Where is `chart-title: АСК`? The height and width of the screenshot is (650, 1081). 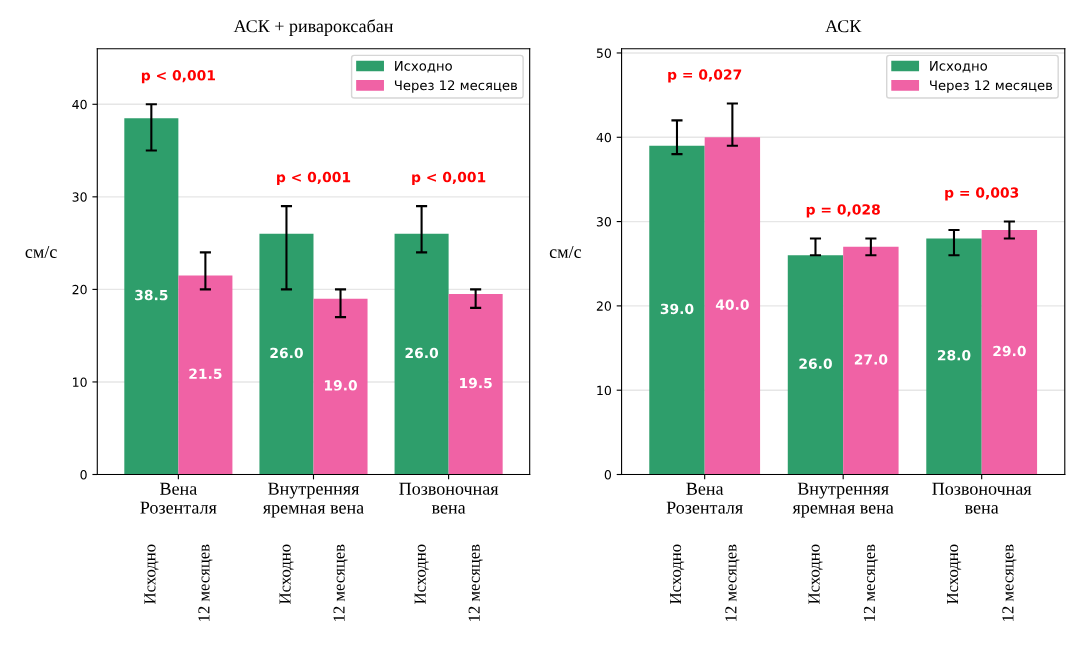
chart-title: АСК is located at coordinates (843, 26).